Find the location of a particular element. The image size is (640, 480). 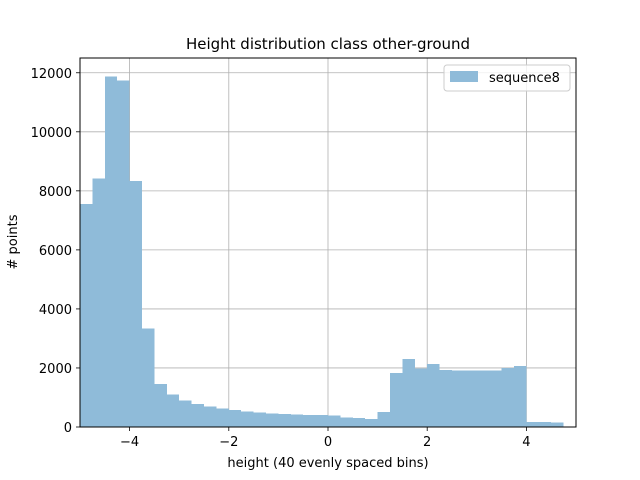

x-tick-label: 2 is located at coordinates (427, 442).